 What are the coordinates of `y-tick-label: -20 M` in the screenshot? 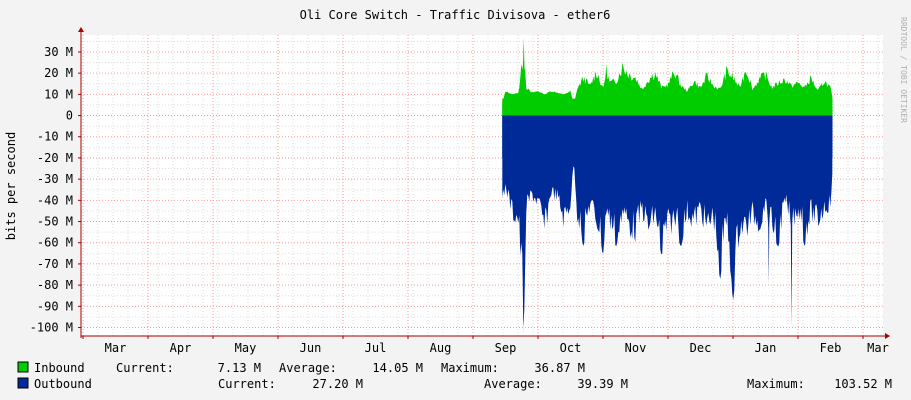 It's located at (55, 158).